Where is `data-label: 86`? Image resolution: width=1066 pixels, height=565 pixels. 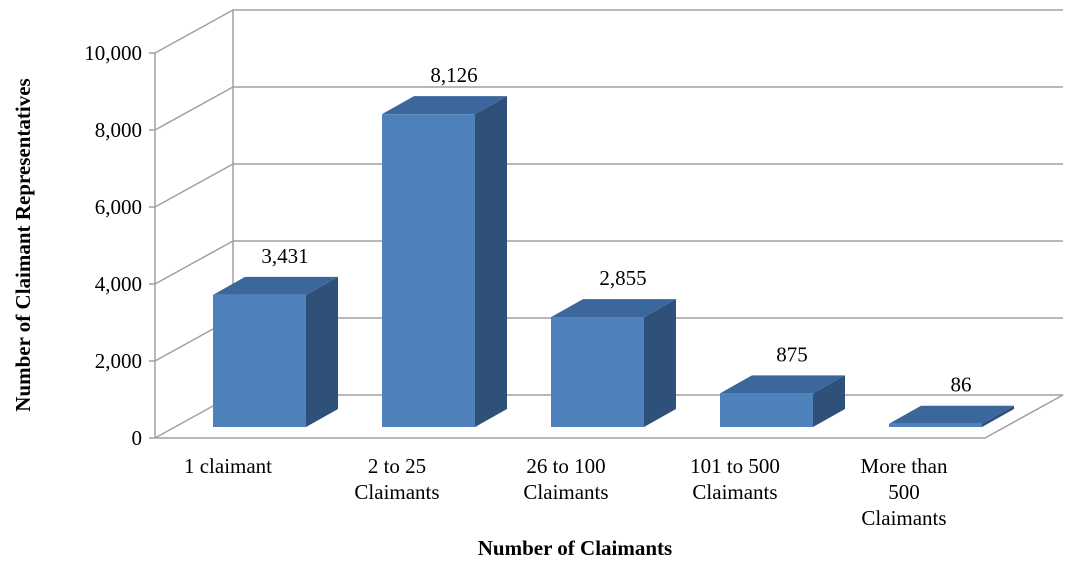 data-label: 86 is located at coordinates (961, 385).